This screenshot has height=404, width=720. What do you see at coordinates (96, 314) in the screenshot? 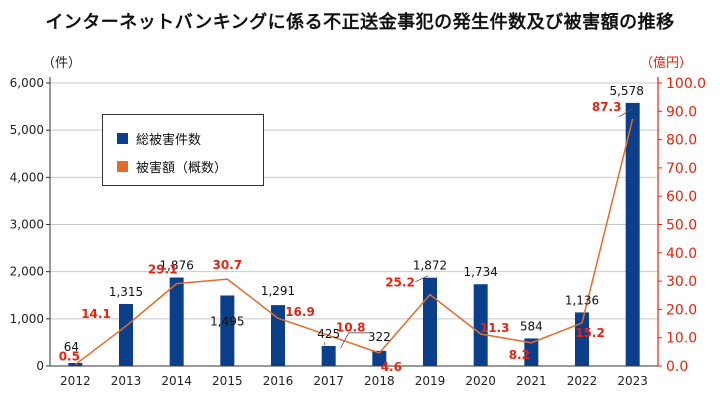
I see `line-data-label: 14.1` at bounding box center [96, 314].